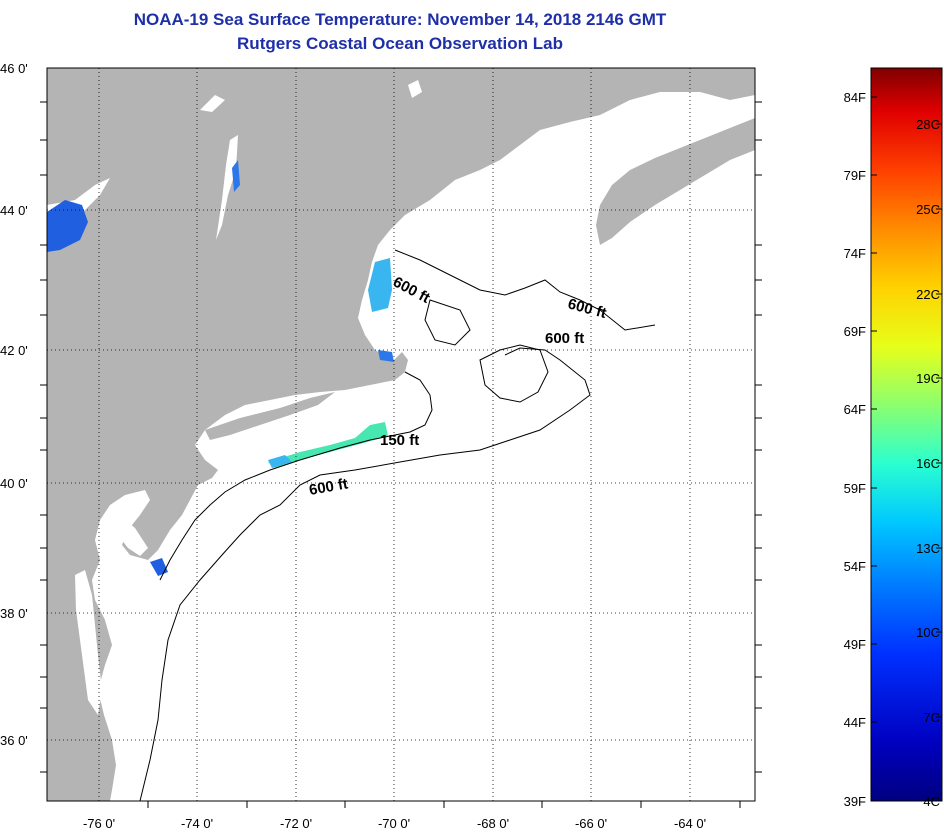 The height and width of the screenshot is (832, 944). What do you see at coordinates (928, 632) in the screenshot?
I see `colorbar-label-c: 10C` at bounding box center [928, 632].